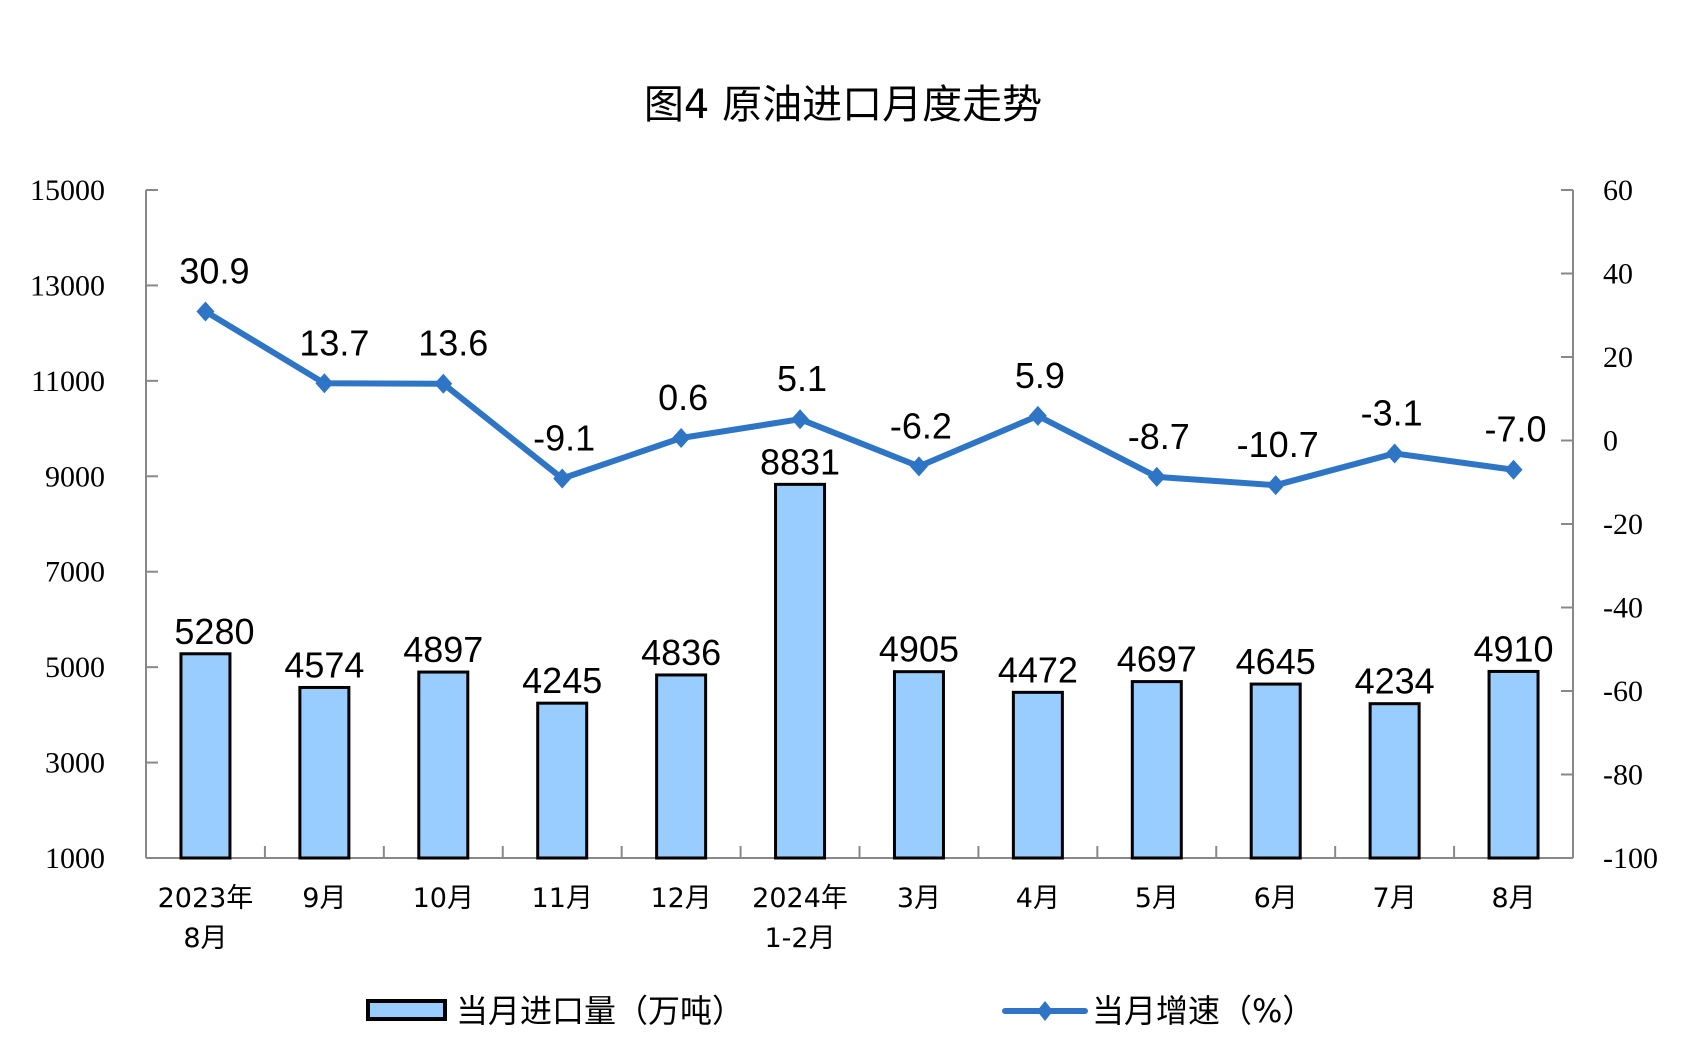 The width and height of the screenshot is (1693, 1057). What do you see at coordinates (1395, 898) in the screenshot?
I see `x-tick-label: 7月` at bounding box center [1395, 898].